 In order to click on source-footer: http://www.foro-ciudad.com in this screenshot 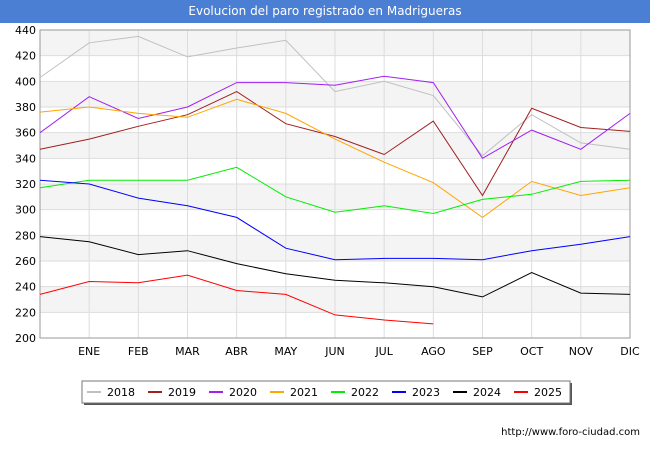, I will do `click(570, 432)`.